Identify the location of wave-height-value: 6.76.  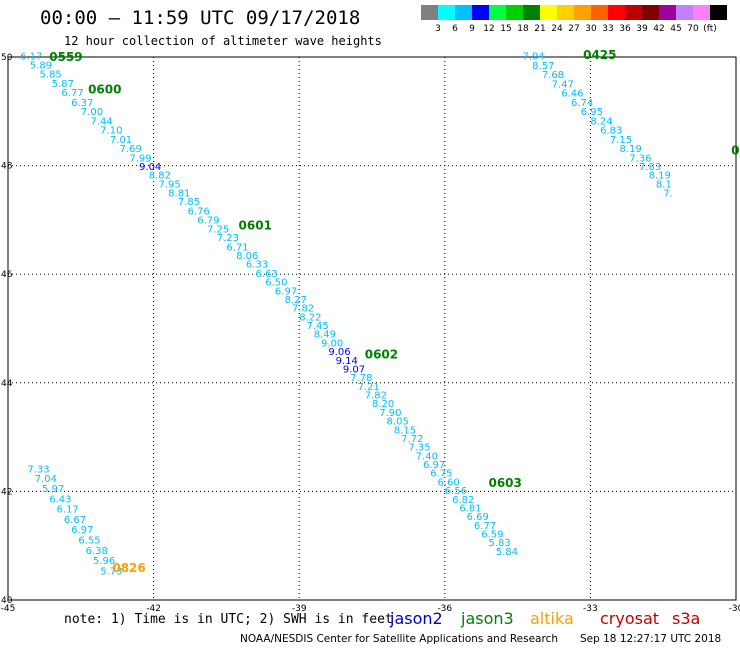
(199, 211).